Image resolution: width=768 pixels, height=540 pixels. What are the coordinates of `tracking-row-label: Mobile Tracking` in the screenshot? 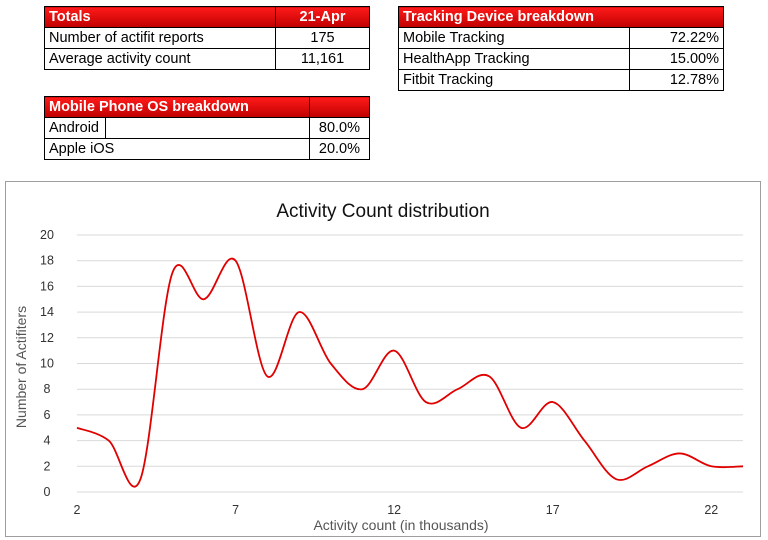 It's located at (514, 38).